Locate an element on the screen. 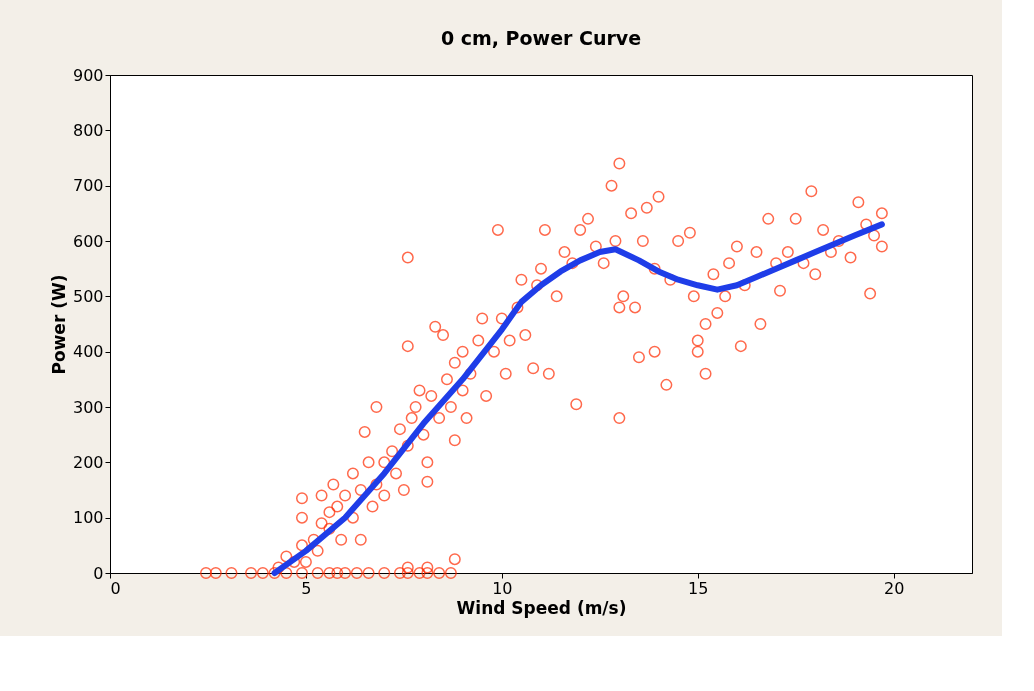  y-tick-label: 400 is located at coordinates (88, 352).